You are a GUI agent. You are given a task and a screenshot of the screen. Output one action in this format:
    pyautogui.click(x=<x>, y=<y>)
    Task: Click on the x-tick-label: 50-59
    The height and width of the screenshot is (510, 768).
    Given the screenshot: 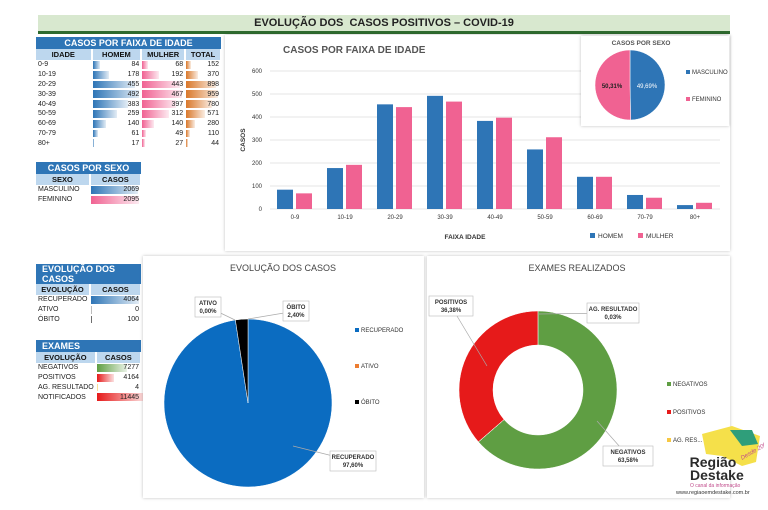 What is the action you would take?
    pyautogui.click(x=545, y=218)
    